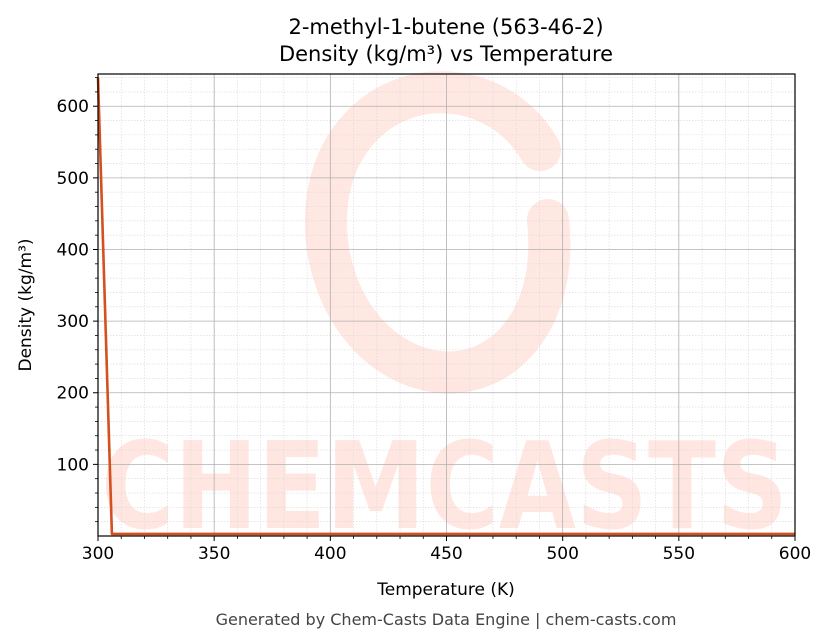 This screenshot has height=644, width=830. Describe the element at coordinates (562, 554) in the screenshot. I see `x-tick-label: 500` at that location.